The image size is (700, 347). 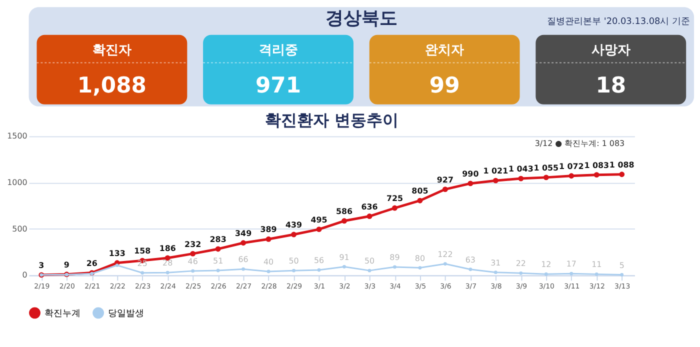 I want to click on data-label: 22, so click(x=521, y=263).